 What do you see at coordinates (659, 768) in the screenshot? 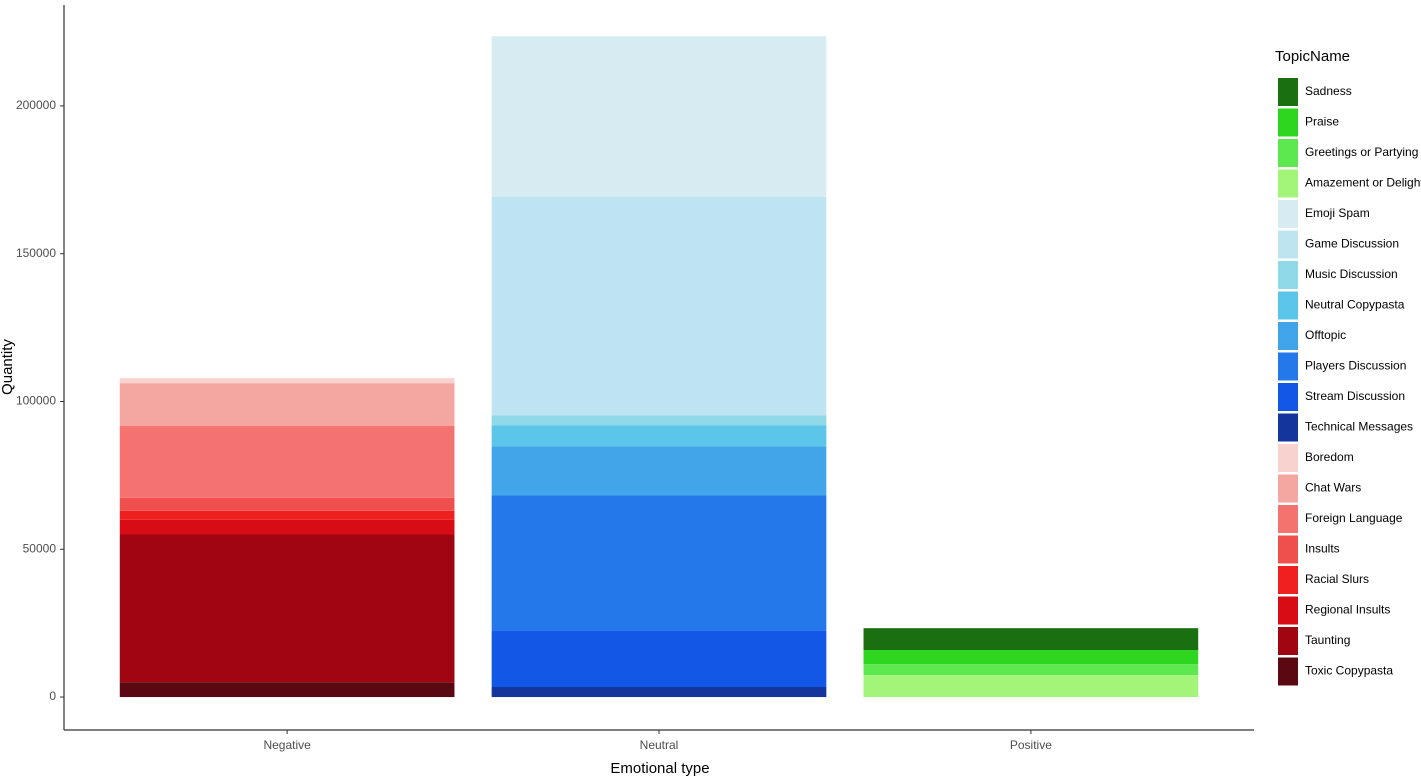
I see `x-axis-title: Emotional type` at bounding box center [659, 768].